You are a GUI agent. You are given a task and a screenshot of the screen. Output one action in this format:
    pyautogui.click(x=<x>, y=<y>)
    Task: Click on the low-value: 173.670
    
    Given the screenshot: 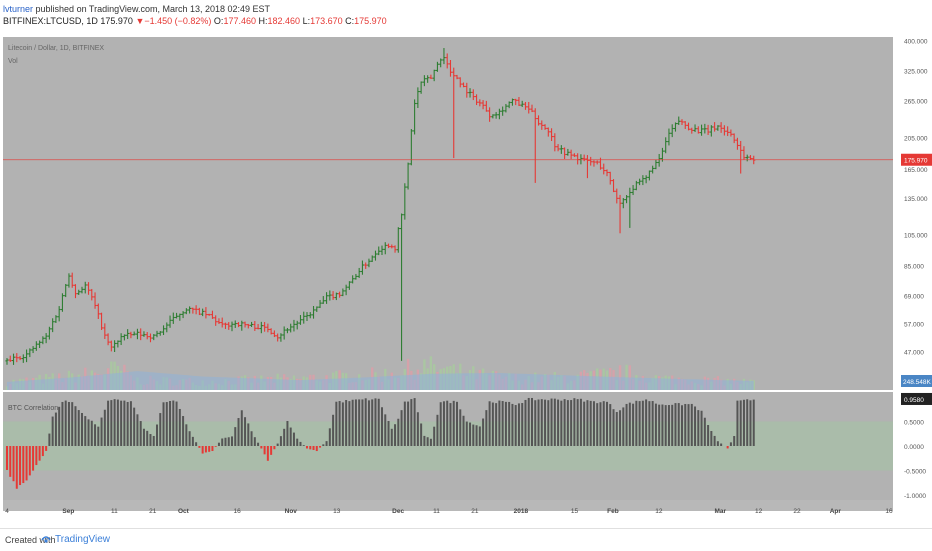 What is the action you would take?
    pyautogui.click(x=326, y=21)
    